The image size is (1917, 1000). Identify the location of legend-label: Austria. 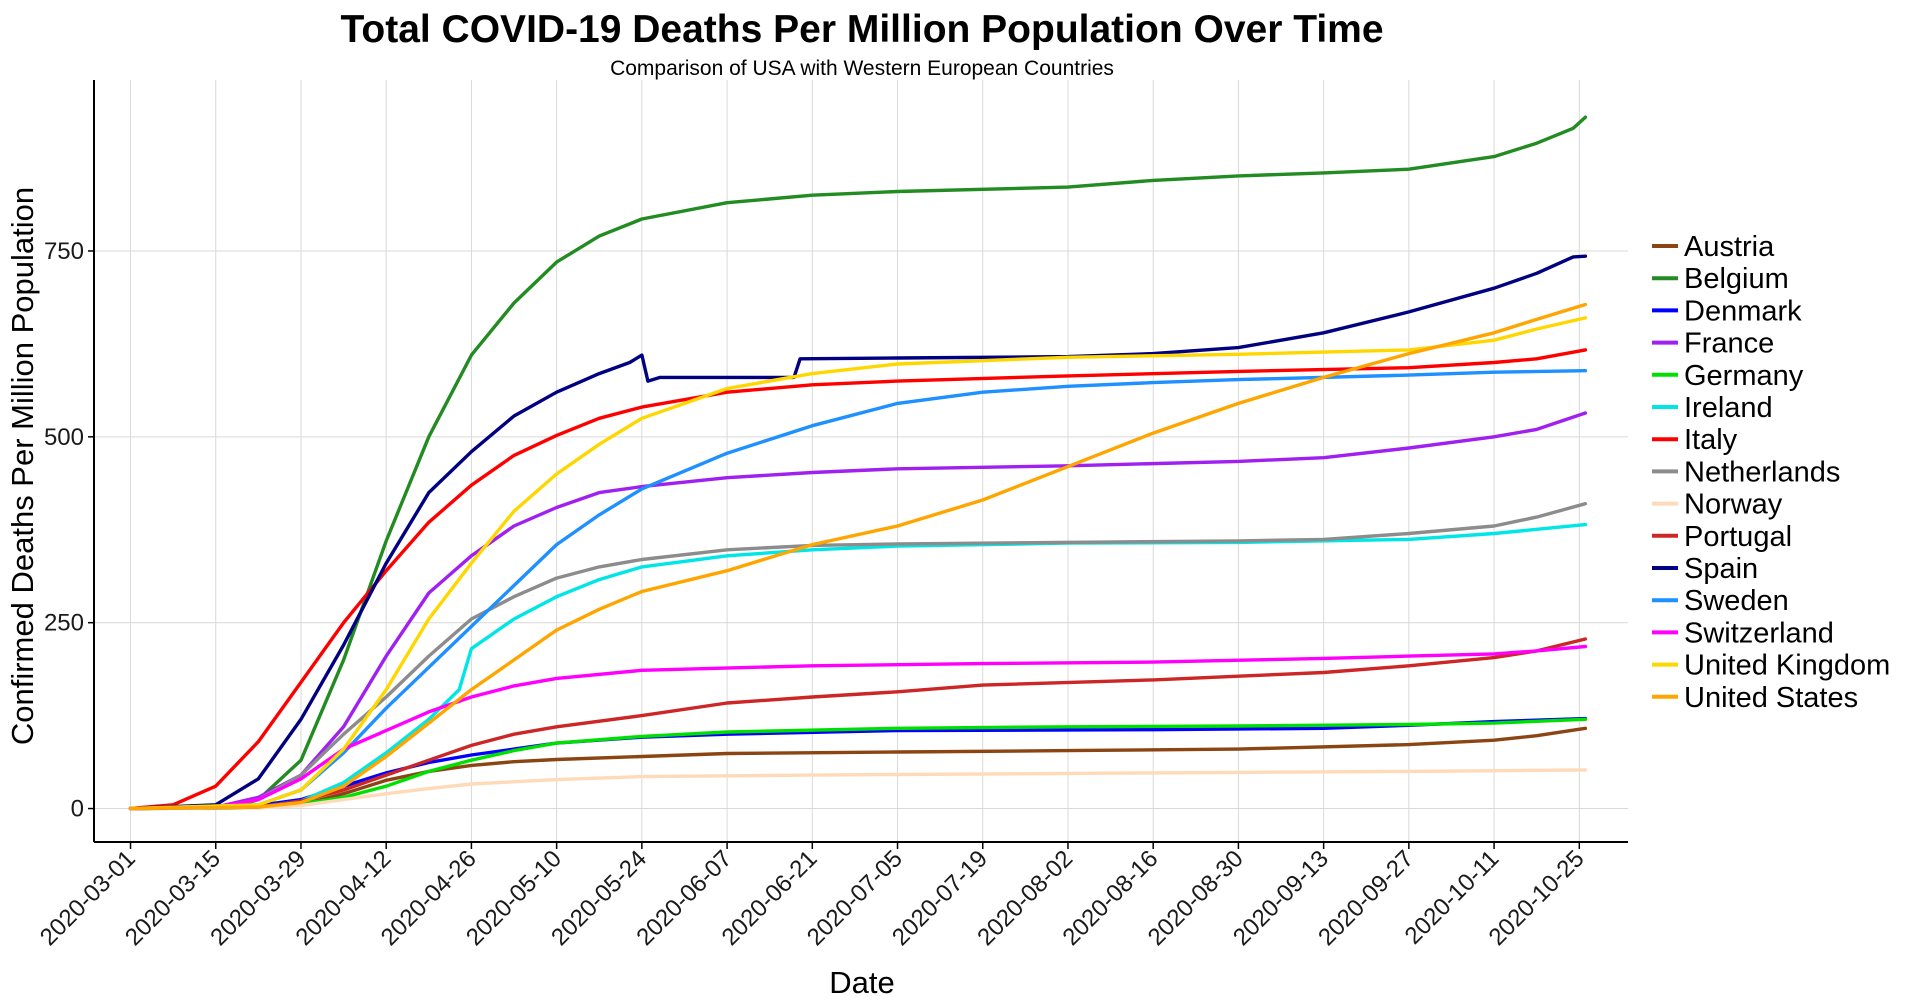
(1729, 247).